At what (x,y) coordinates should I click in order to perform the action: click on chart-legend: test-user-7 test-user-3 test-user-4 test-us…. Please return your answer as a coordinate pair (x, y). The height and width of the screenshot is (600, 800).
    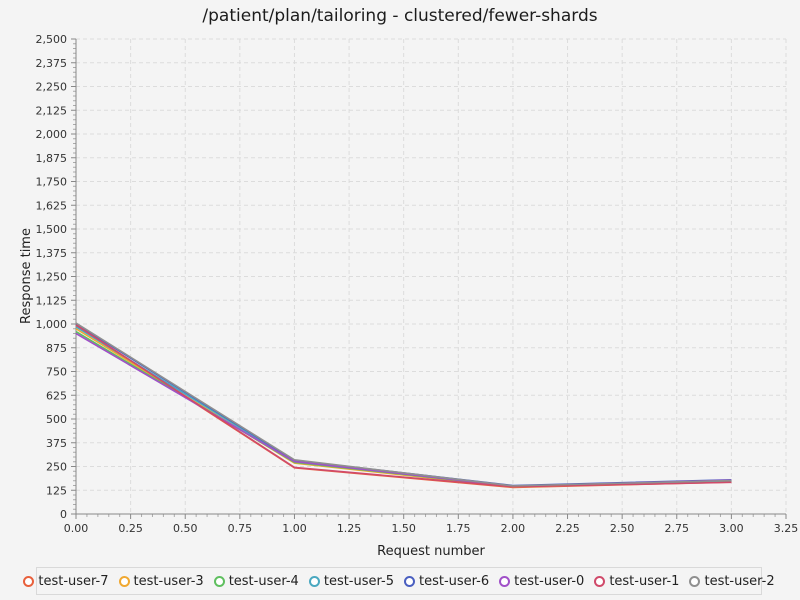
    Looking at the image, I should click on (399, 581).